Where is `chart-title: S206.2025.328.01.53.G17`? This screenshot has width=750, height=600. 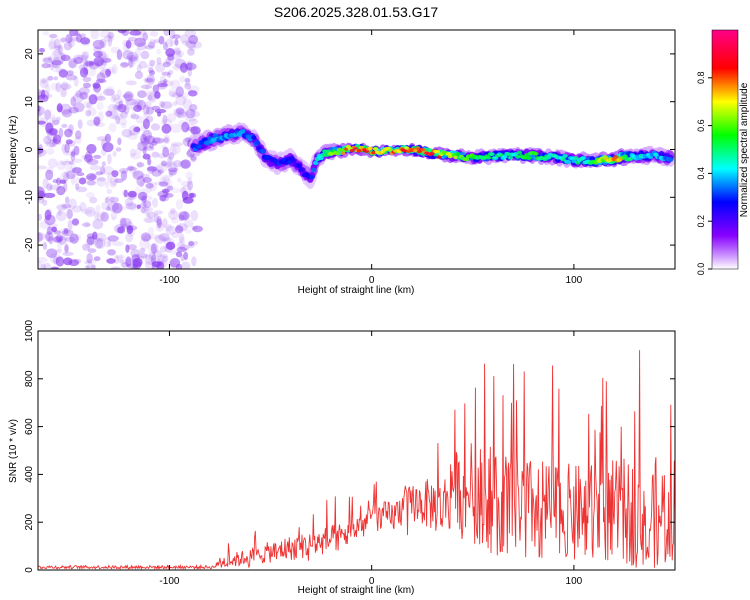
chart-title: S206.2025.328.01.53.G17 is located at coordinates (356, 12).